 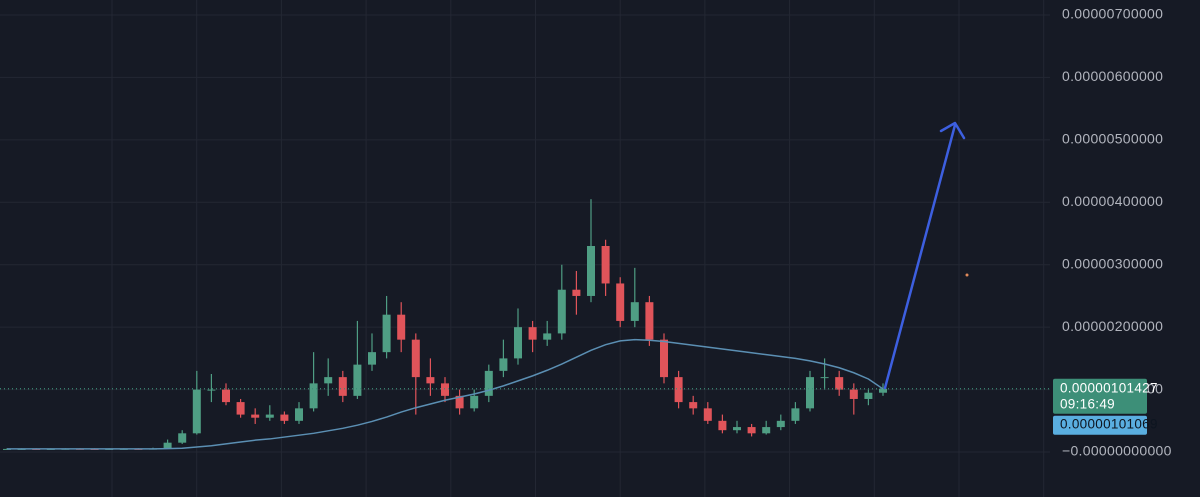 I want to click on price-tag-label: 0.00000101427, so click(x=1109, y=387).